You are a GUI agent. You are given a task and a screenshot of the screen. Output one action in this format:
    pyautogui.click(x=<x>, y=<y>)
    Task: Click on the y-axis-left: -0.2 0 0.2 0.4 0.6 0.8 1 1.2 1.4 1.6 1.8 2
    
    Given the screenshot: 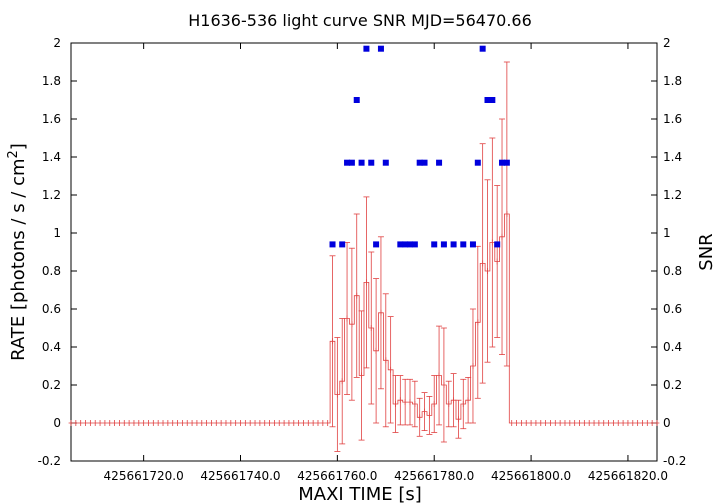 What is the action you would take?
    pyautogui.click(x=57, y=252)
    